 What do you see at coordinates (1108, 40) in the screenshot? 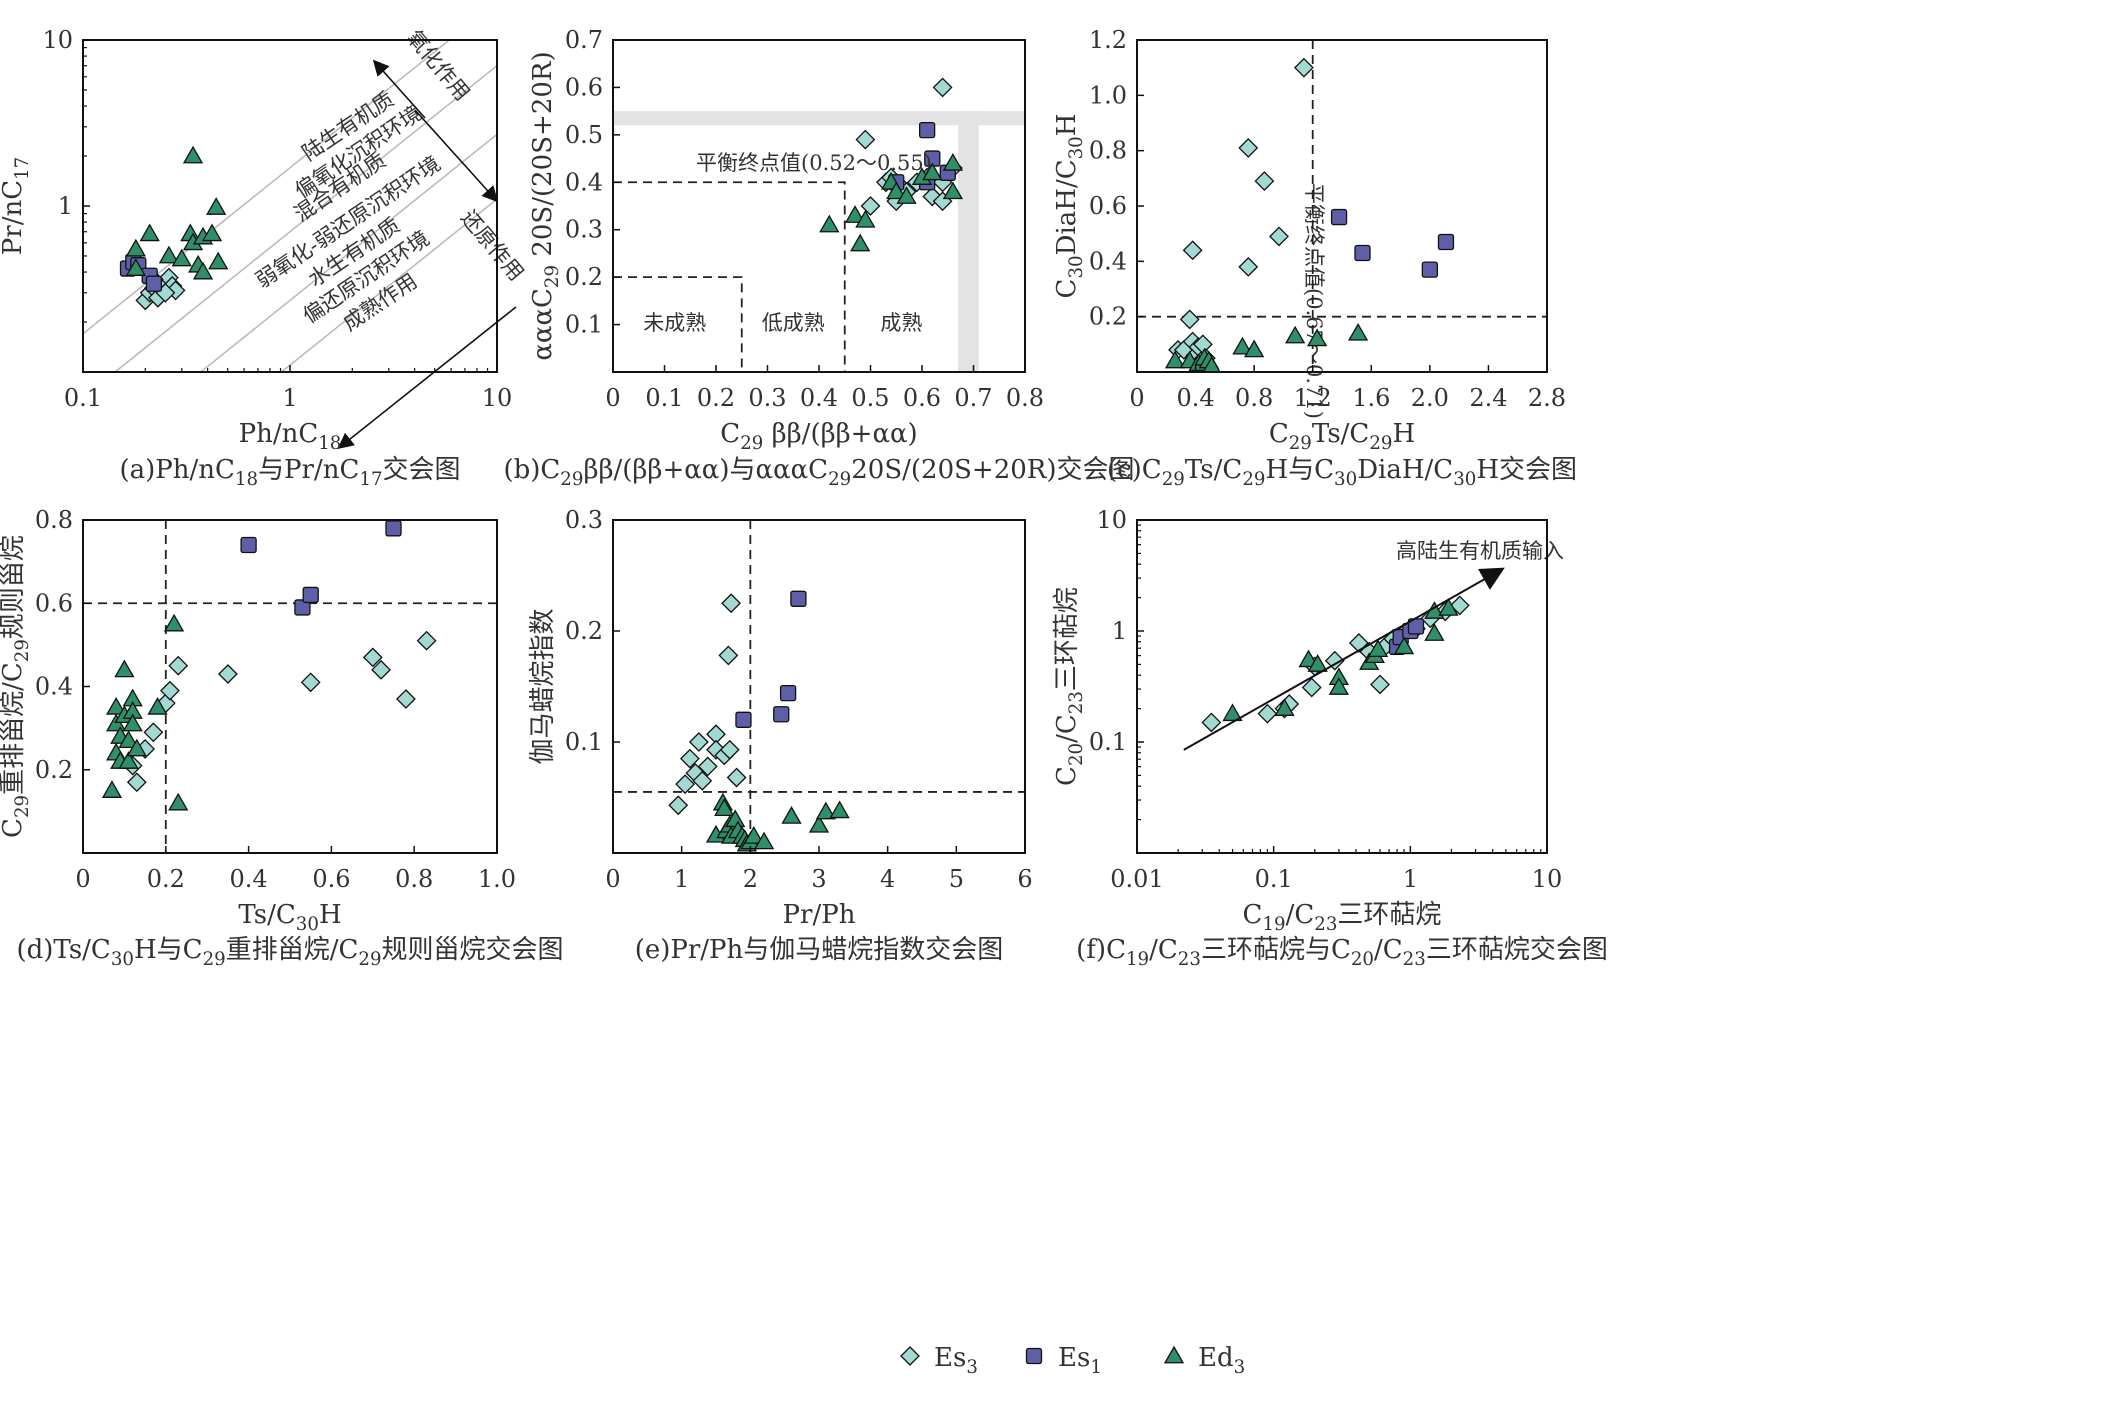
I see `y-tick-label: 1.2` at bounding box center [1108, 40].